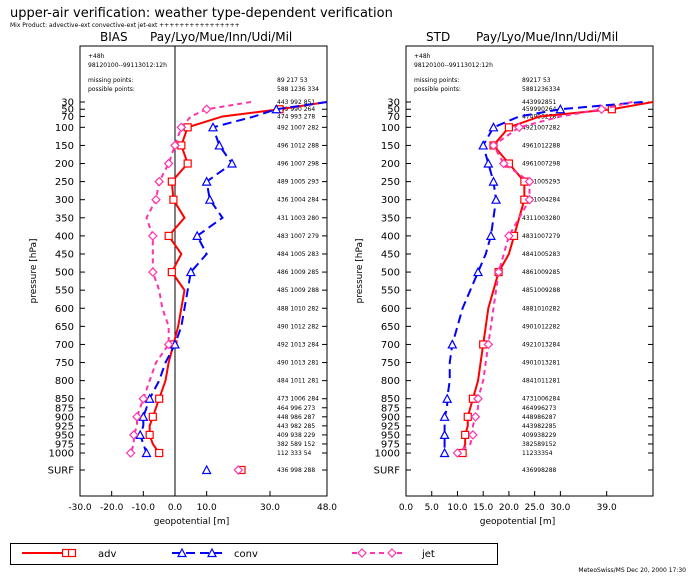 The height and width of the screenshot is (580, 692). What do you see at coordinates (298, 200) in the screenshot?
I see `count-label: 436 1004 284` at bounding box center [298, 200].